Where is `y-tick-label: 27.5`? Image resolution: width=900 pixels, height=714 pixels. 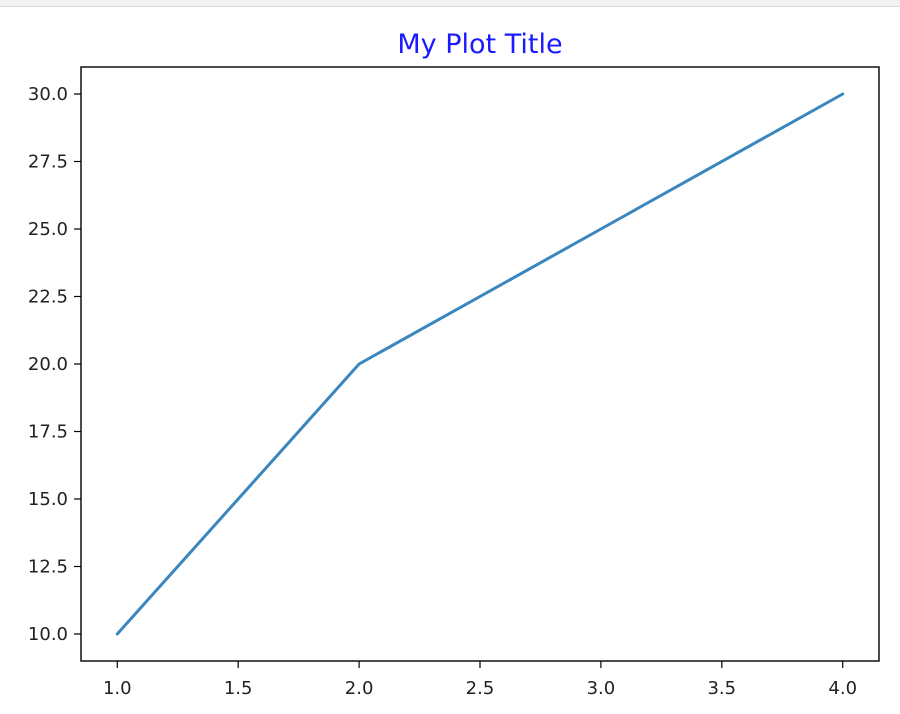
y-tick-label: 27.5 is located at coordinates (48, 162).